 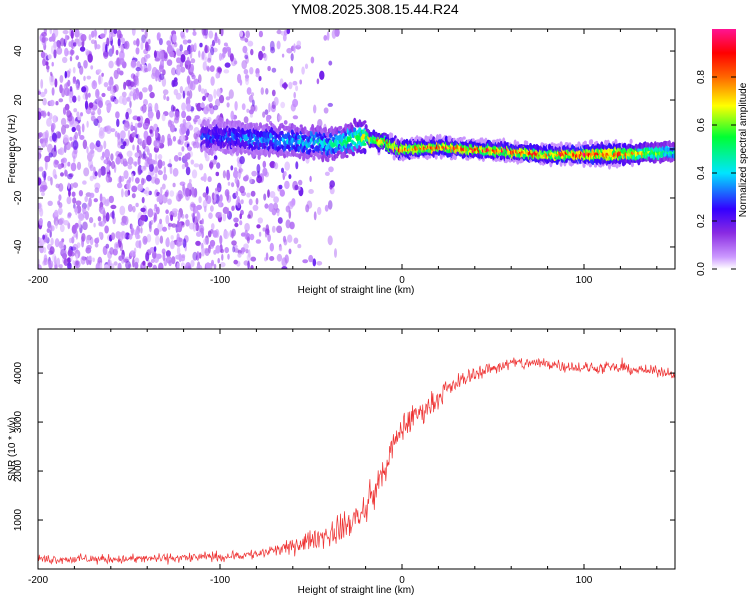 I want to click on colorbar-tick-label: 0.0, so click(x=701, y=269).